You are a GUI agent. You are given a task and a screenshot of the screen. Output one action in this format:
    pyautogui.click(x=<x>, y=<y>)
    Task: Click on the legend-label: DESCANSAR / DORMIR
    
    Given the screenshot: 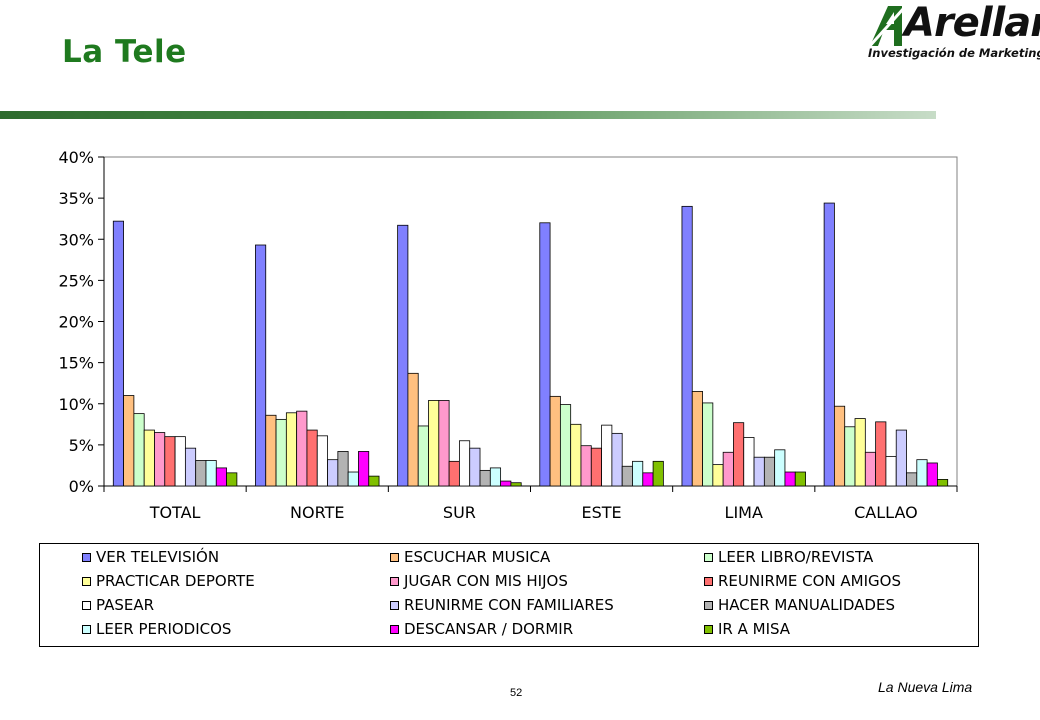 What is the action you would take?
    pyautogui.click(x=489, y=629)
    